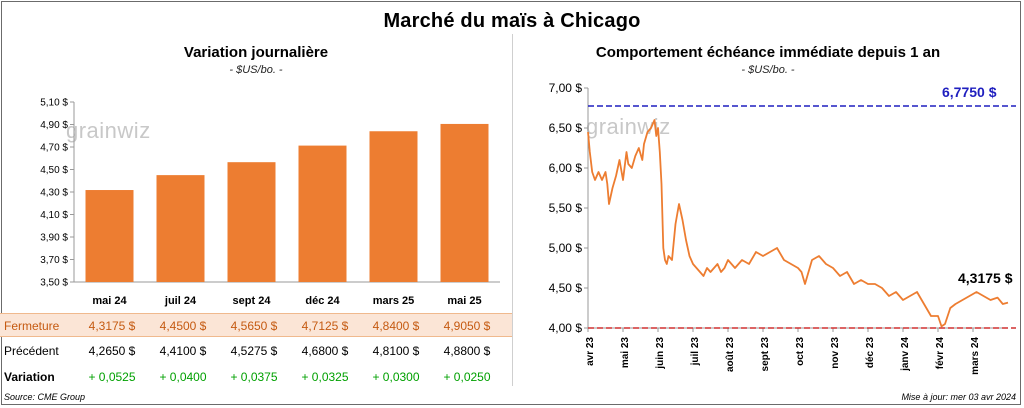  I want to click on line-x-tick-label: juil 23, so click(695, 352).